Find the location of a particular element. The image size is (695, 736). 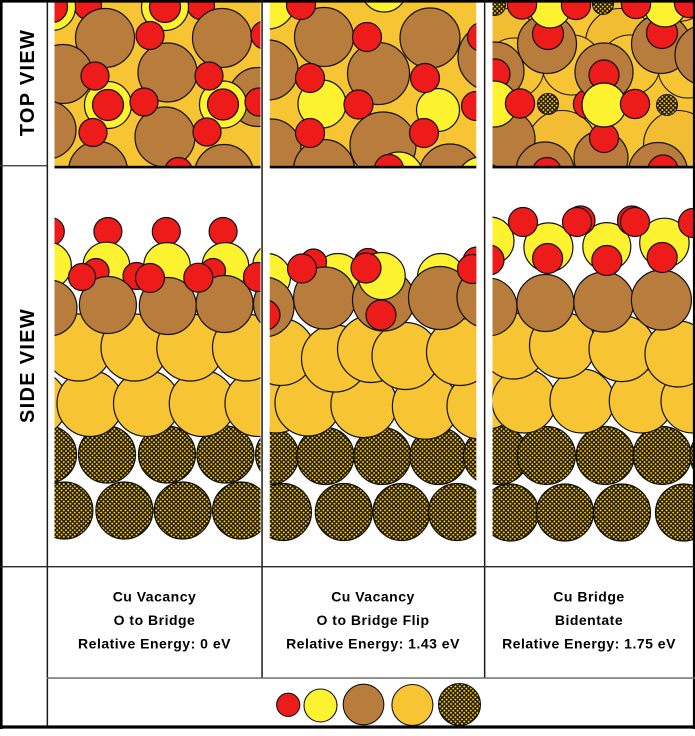

svg-text: O to Bridge is located at coordinates (155, 620).